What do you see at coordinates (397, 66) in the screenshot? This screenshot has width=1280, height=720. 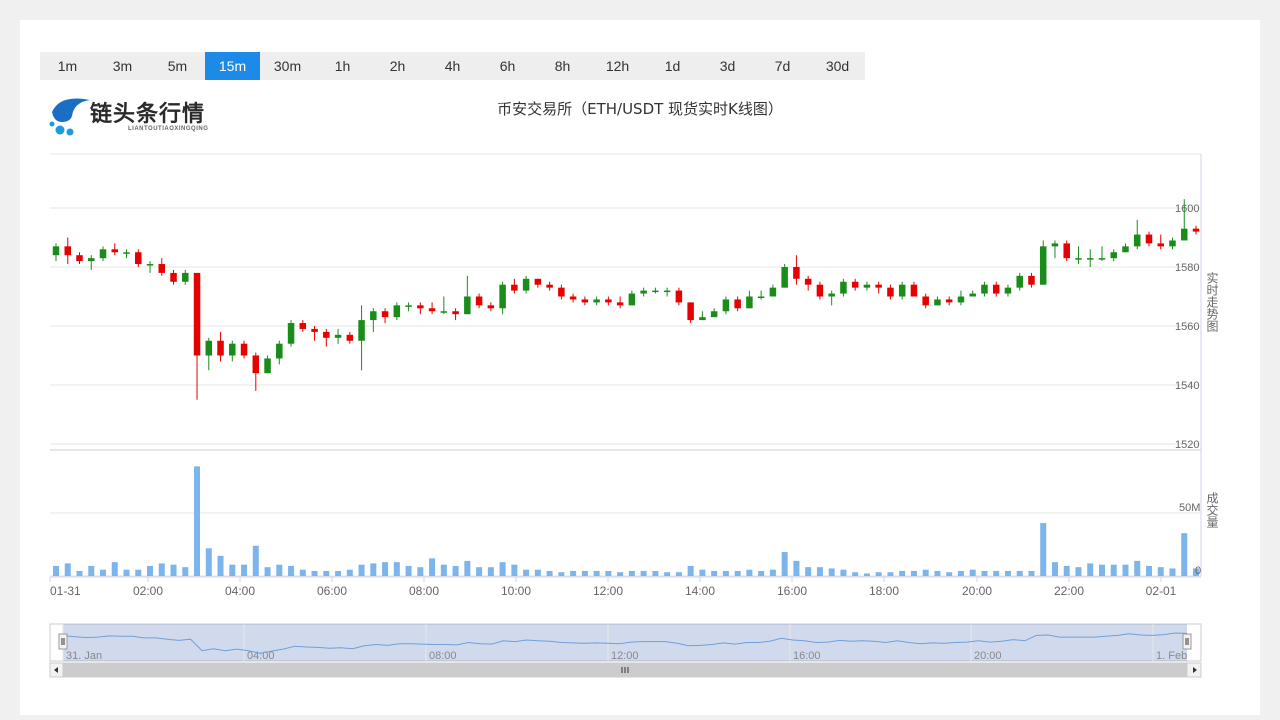 I see `tab-2h: 2h` at bounding box center [397, 66].